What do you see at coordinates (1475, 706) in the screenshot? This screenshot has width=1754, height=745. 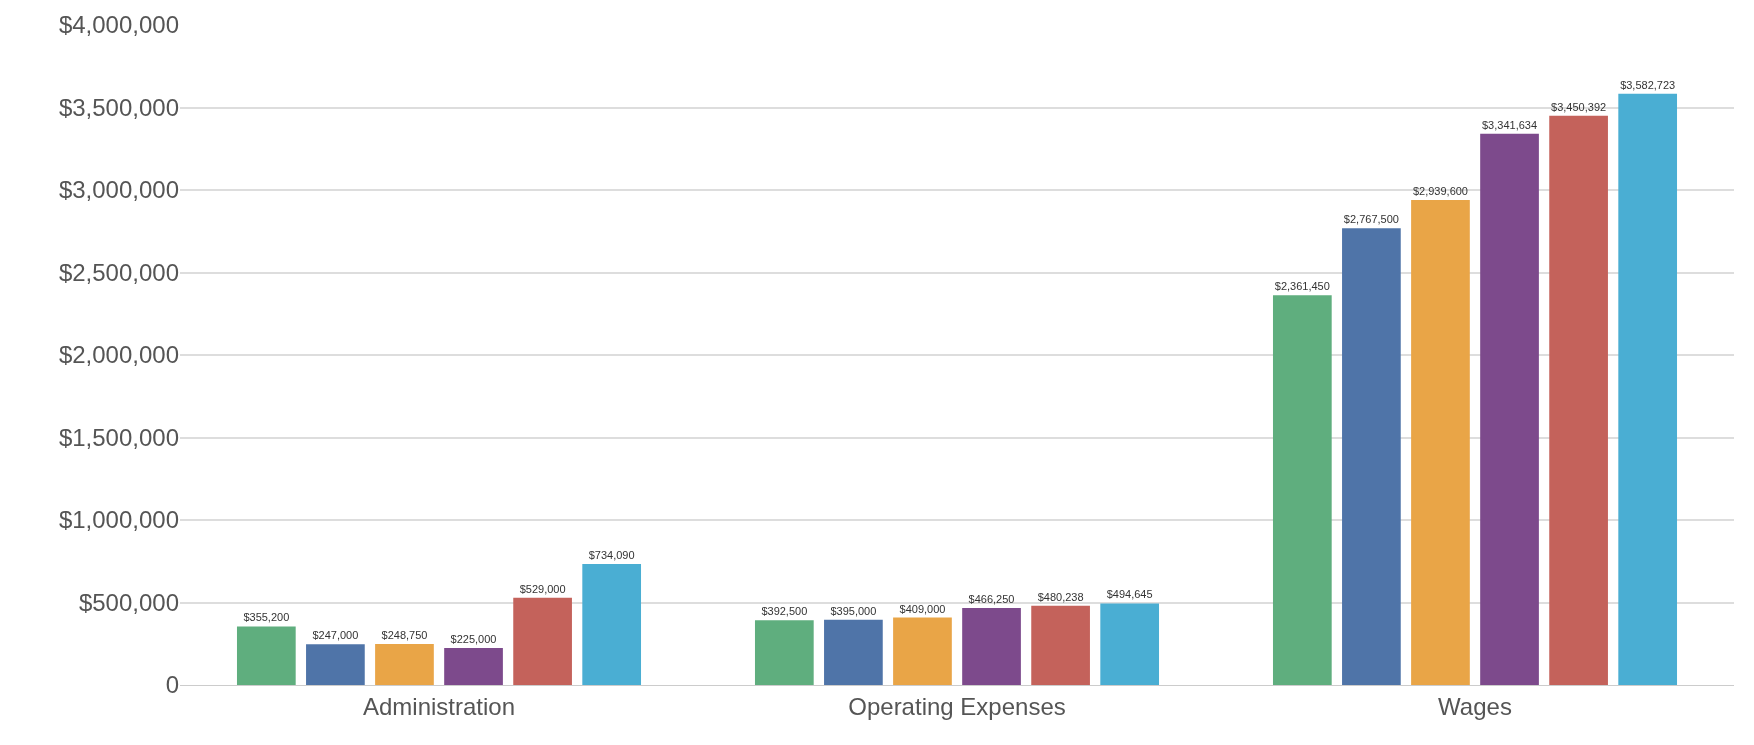 I see `x-tick-label: Wages` at bounding box center [1475, 706].